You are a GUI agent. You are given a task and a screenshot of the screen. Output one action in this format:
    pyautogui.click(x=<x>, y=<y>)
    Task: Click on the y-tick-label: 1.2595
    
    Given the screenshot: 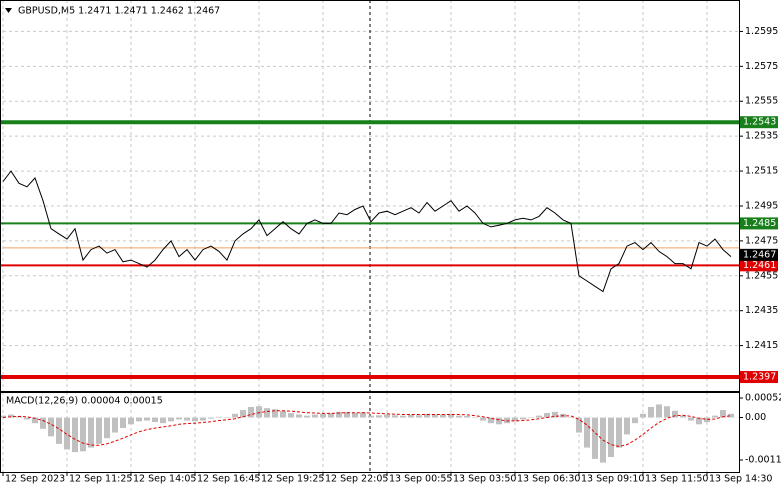 What is the action you would take?
    pyautogui.click(x=761, y=31)
    